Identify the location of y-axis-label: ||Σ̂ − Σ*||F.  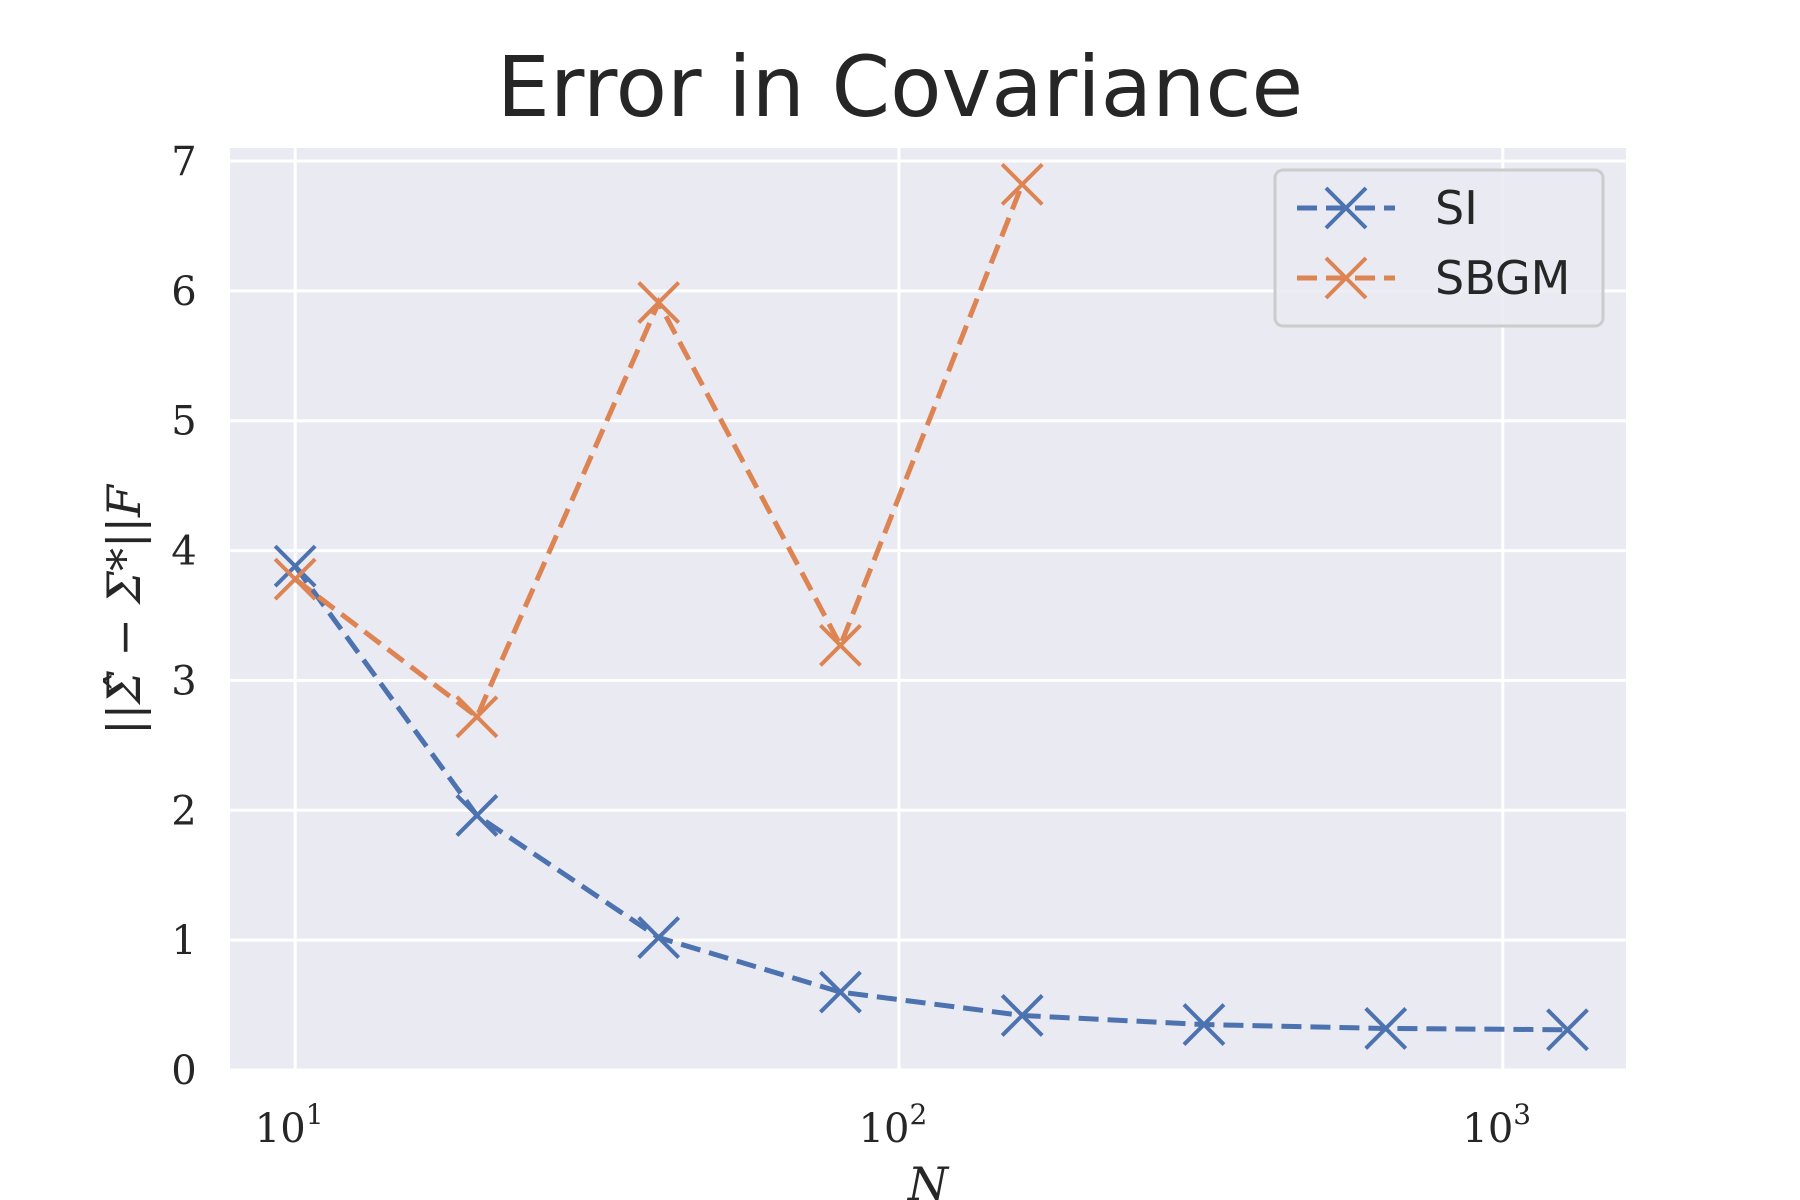
(124, 609).